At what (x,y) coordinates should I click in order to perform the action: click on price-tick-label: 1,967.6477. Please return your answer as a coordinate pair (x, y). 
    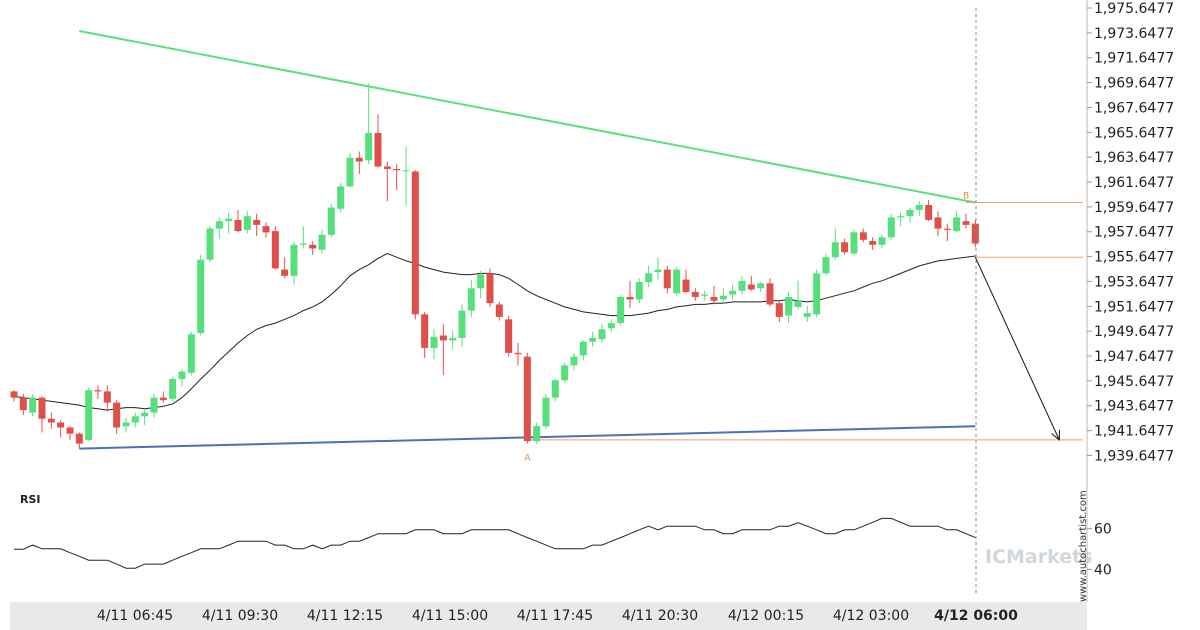
    Looking at the image, I should click on (1134, 108).